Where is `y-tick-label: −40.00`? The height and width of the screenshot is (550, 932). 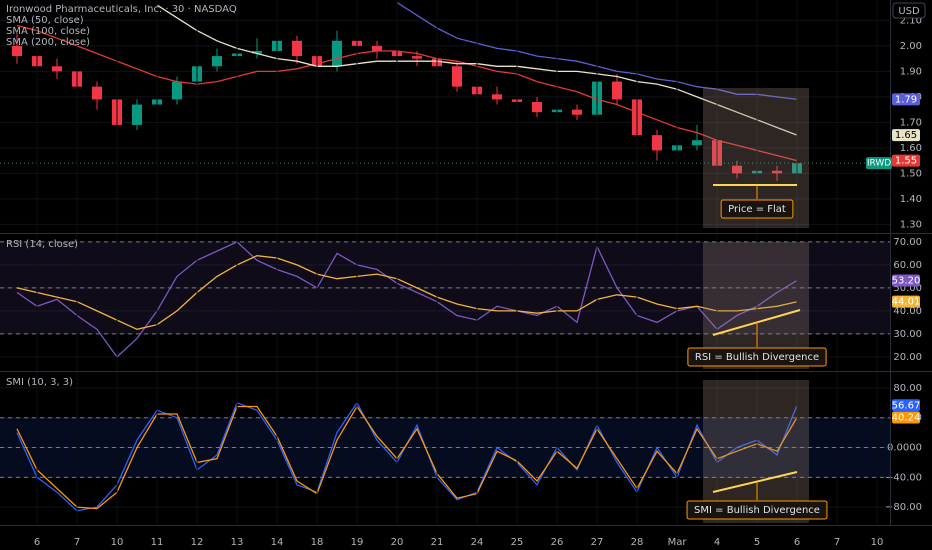 y-tick-label: −40.00 is located at coordinates (903, 477).